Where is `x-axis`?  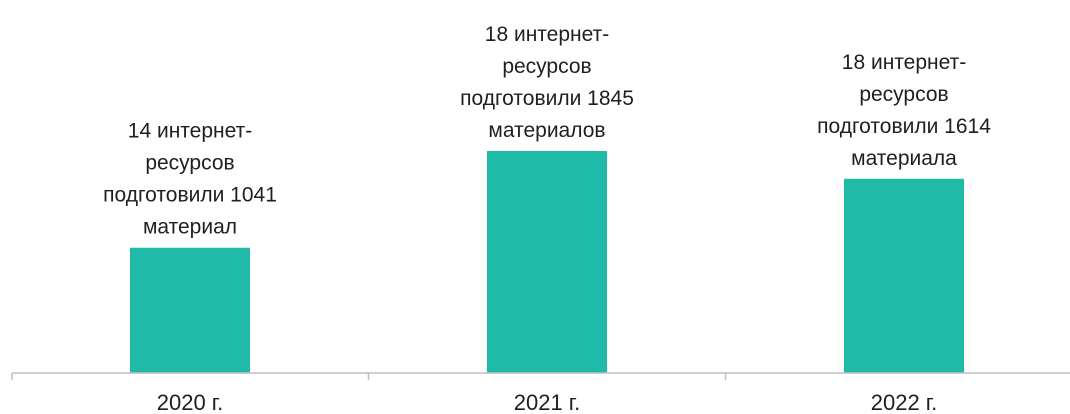
x-axis is located at coordinates (540, 376).